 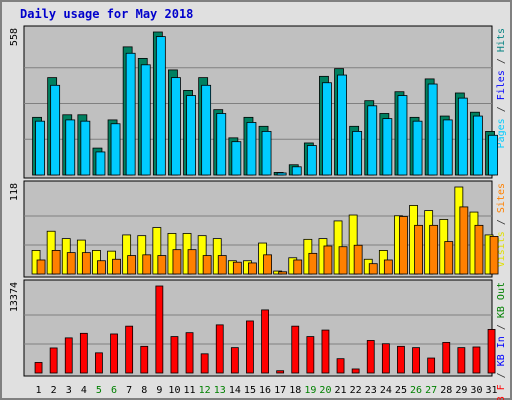 What do you see at coordinates (144, 390) in the screenshot?
I see `day-label-8: 8` at bounding box center [144, 390].